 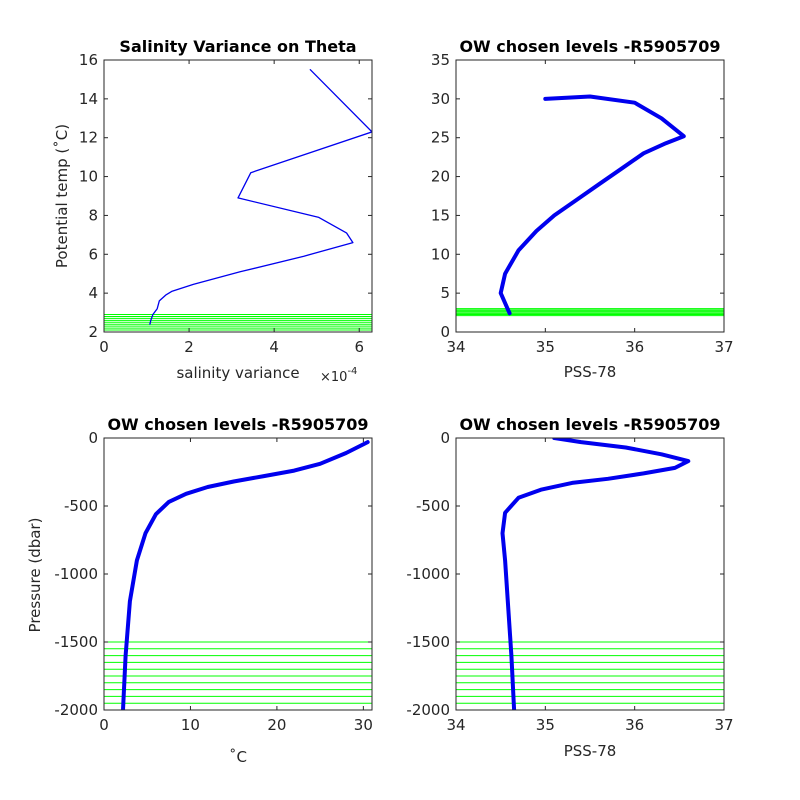 I want to click on y-tick-label: 30, so click(x=440, y=99).